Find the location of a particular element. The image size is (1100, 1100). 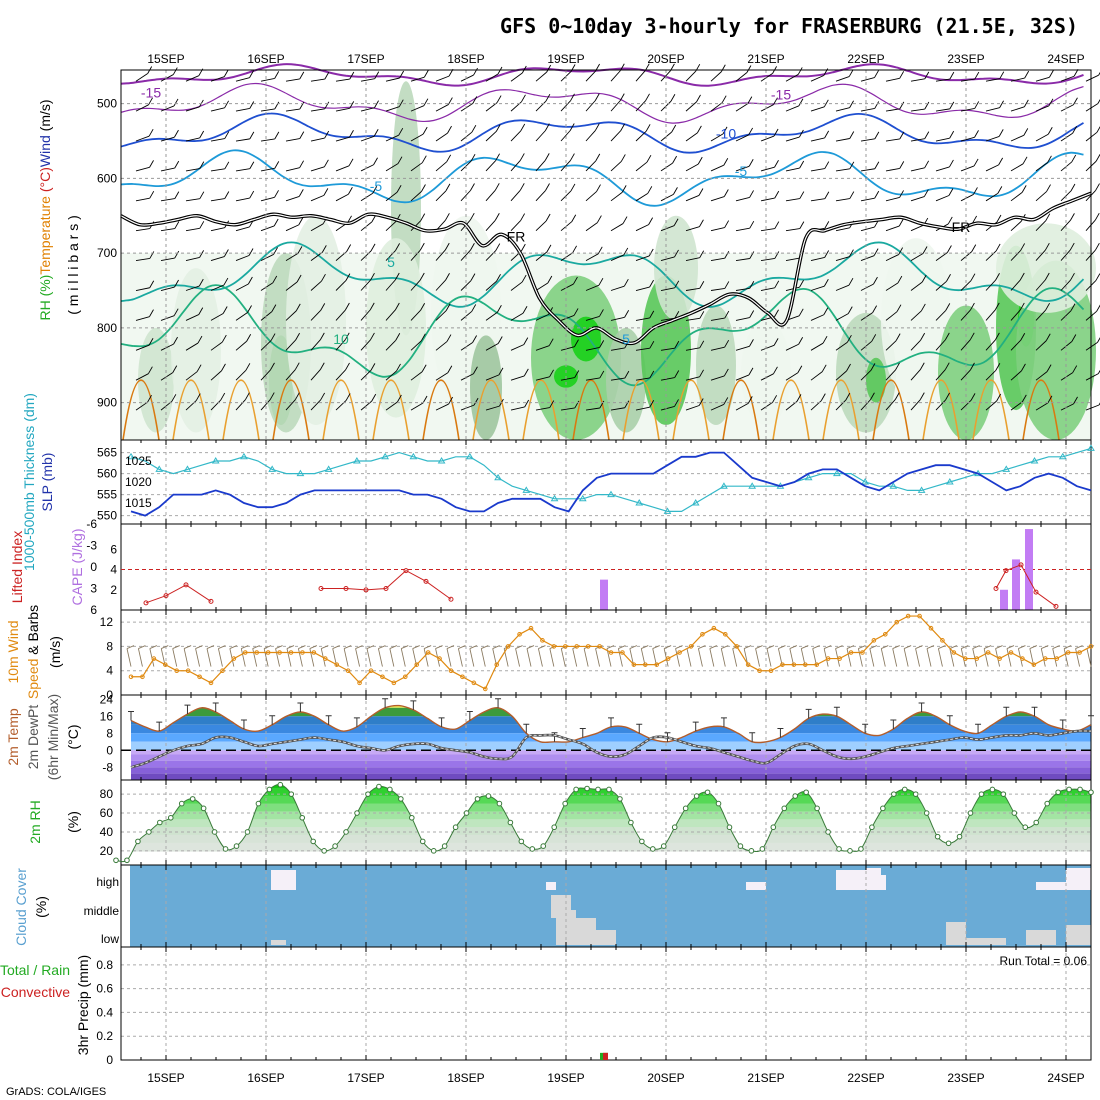

ylabel-part: (%) is located at coordinates (41, 907).